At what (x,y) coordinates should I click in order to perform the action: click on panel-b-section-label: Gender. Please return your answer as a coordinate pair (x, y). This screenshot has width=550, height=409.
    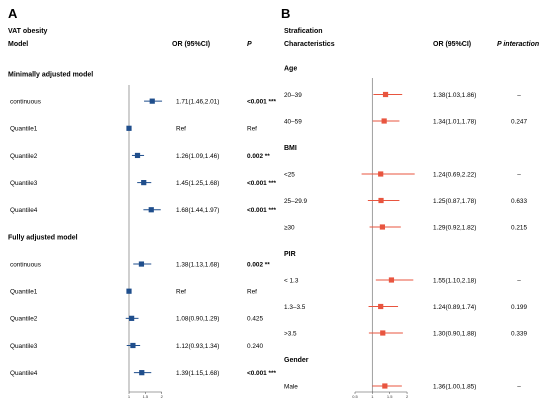
    Looking at the image, I should click on (296, 360).